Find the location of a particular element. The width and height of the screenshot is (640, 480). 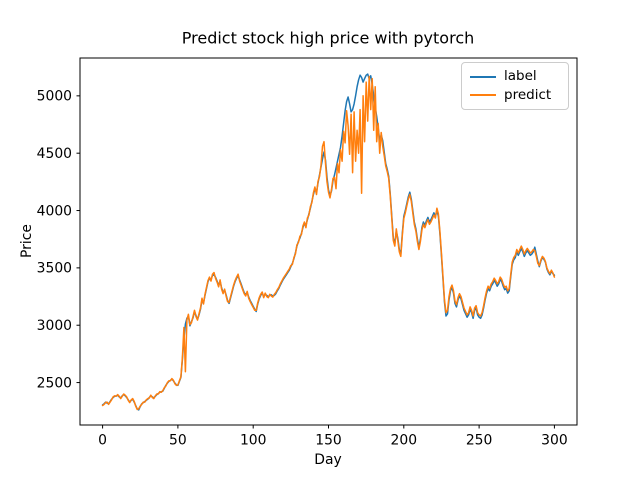

x-tick-label: 0 is located at coordinates (102, 441).